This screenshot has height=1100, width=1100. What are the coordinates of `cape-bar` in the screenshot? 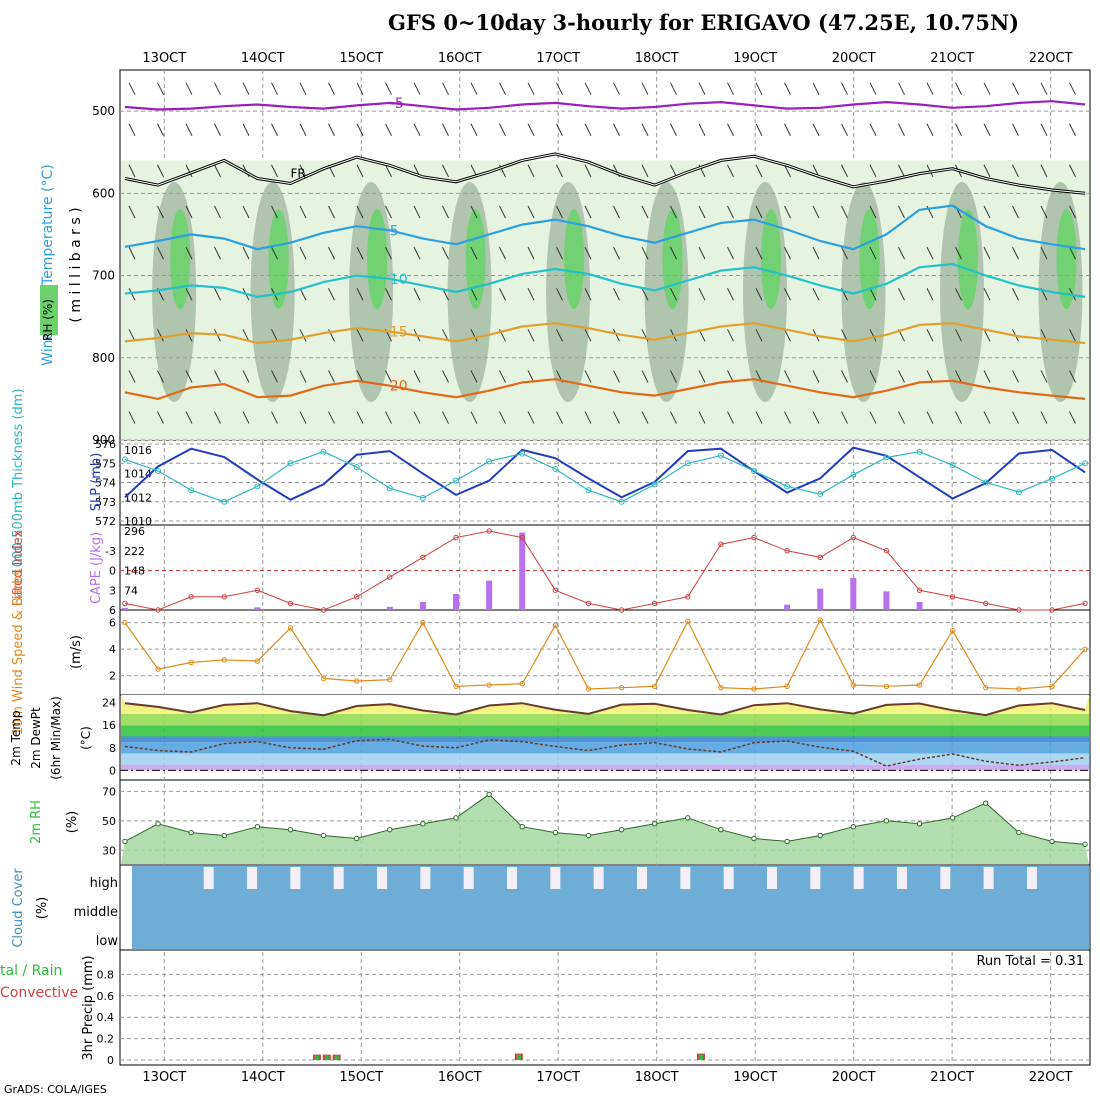 It's located at (124, 608).